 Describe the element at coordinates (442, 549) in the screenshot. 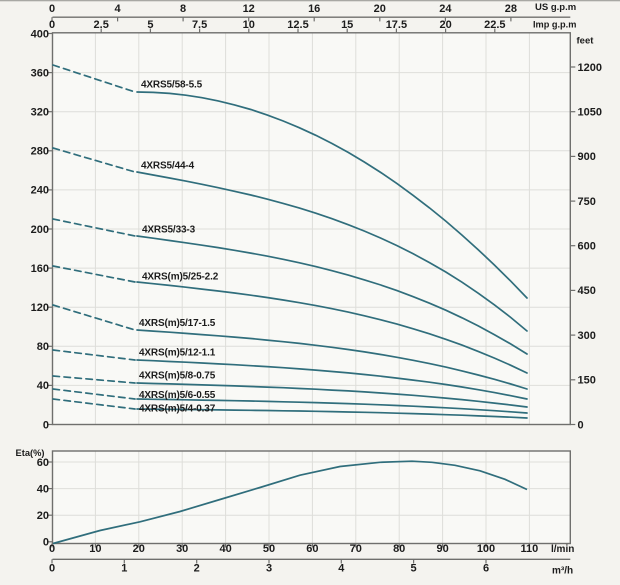

I see `svg-text: 90` at that location.